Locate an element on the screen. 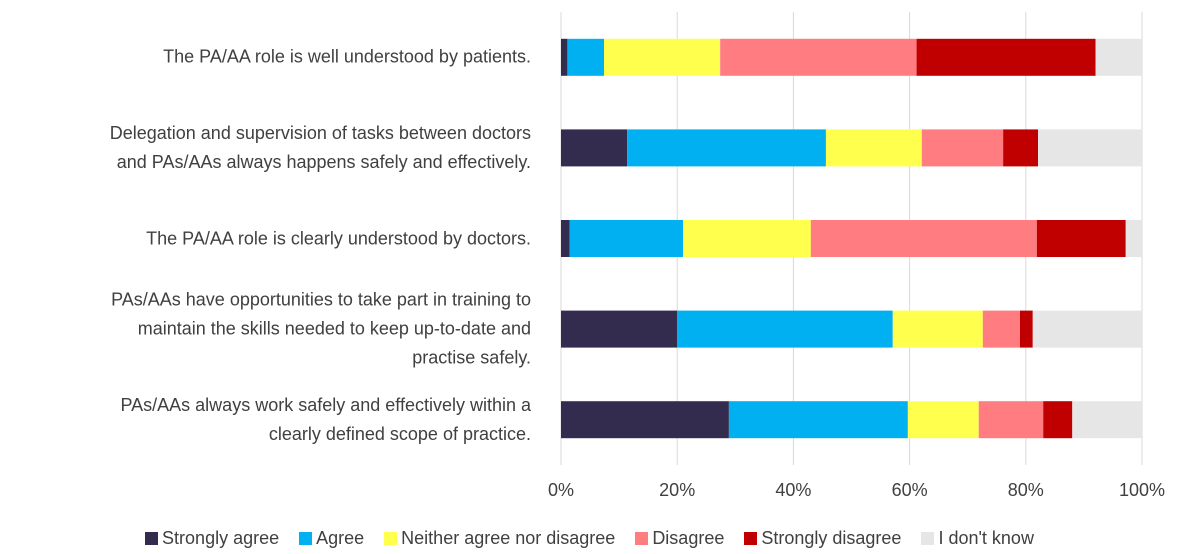 The width and height of the screenshot is (1179, 554). x-tick-label: 20% is located at coordinates (677, 490).